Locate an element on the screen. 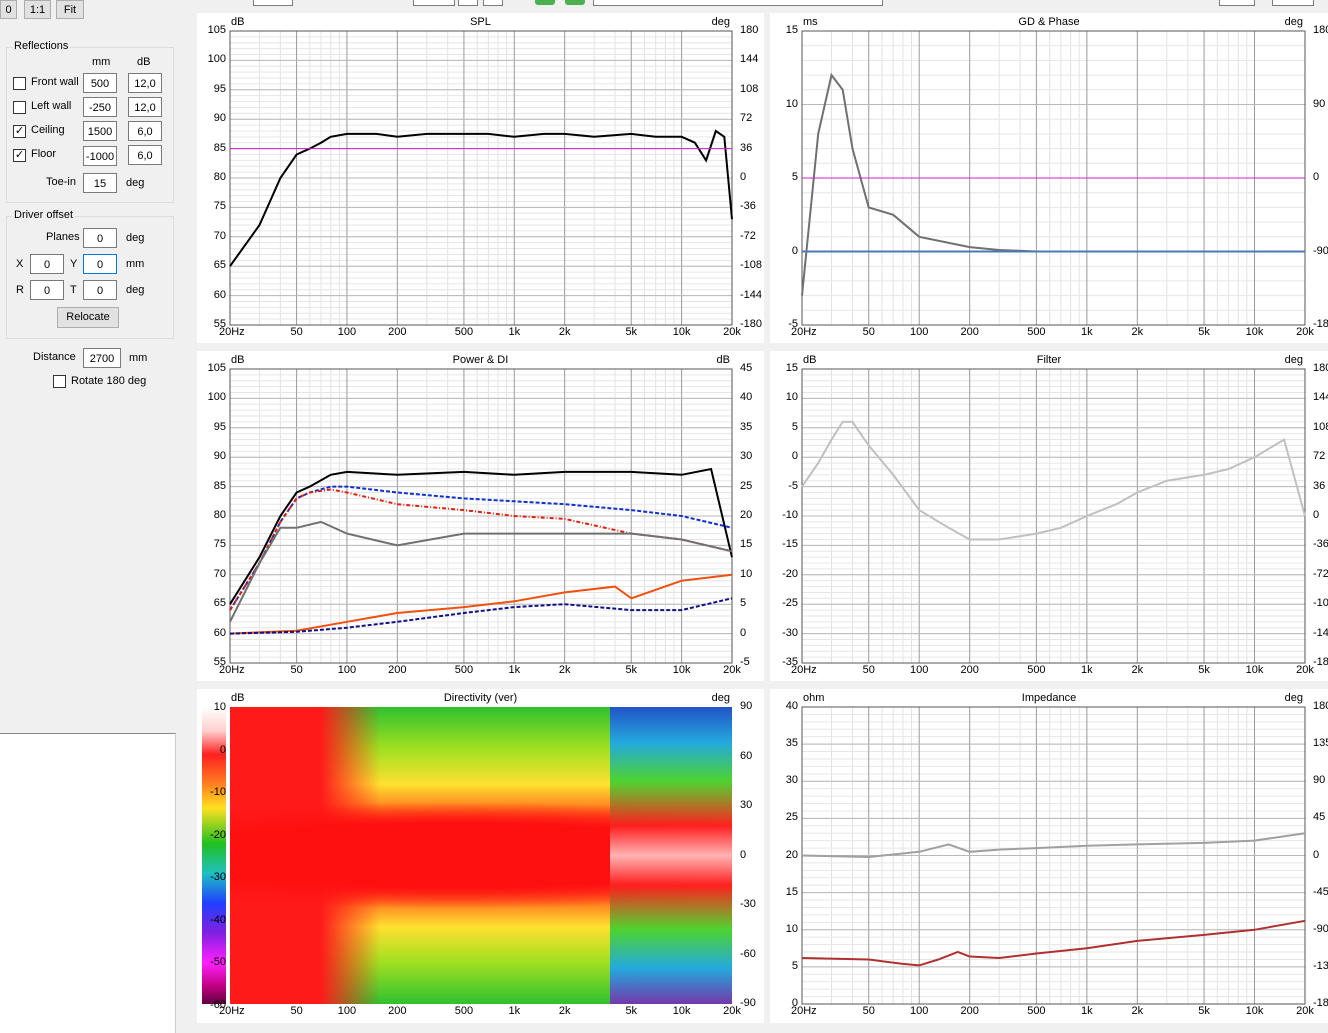 This screenshot has height=1033, width=1328. left-wall-db-input: 12,0 is located at coordinates (145, 107).